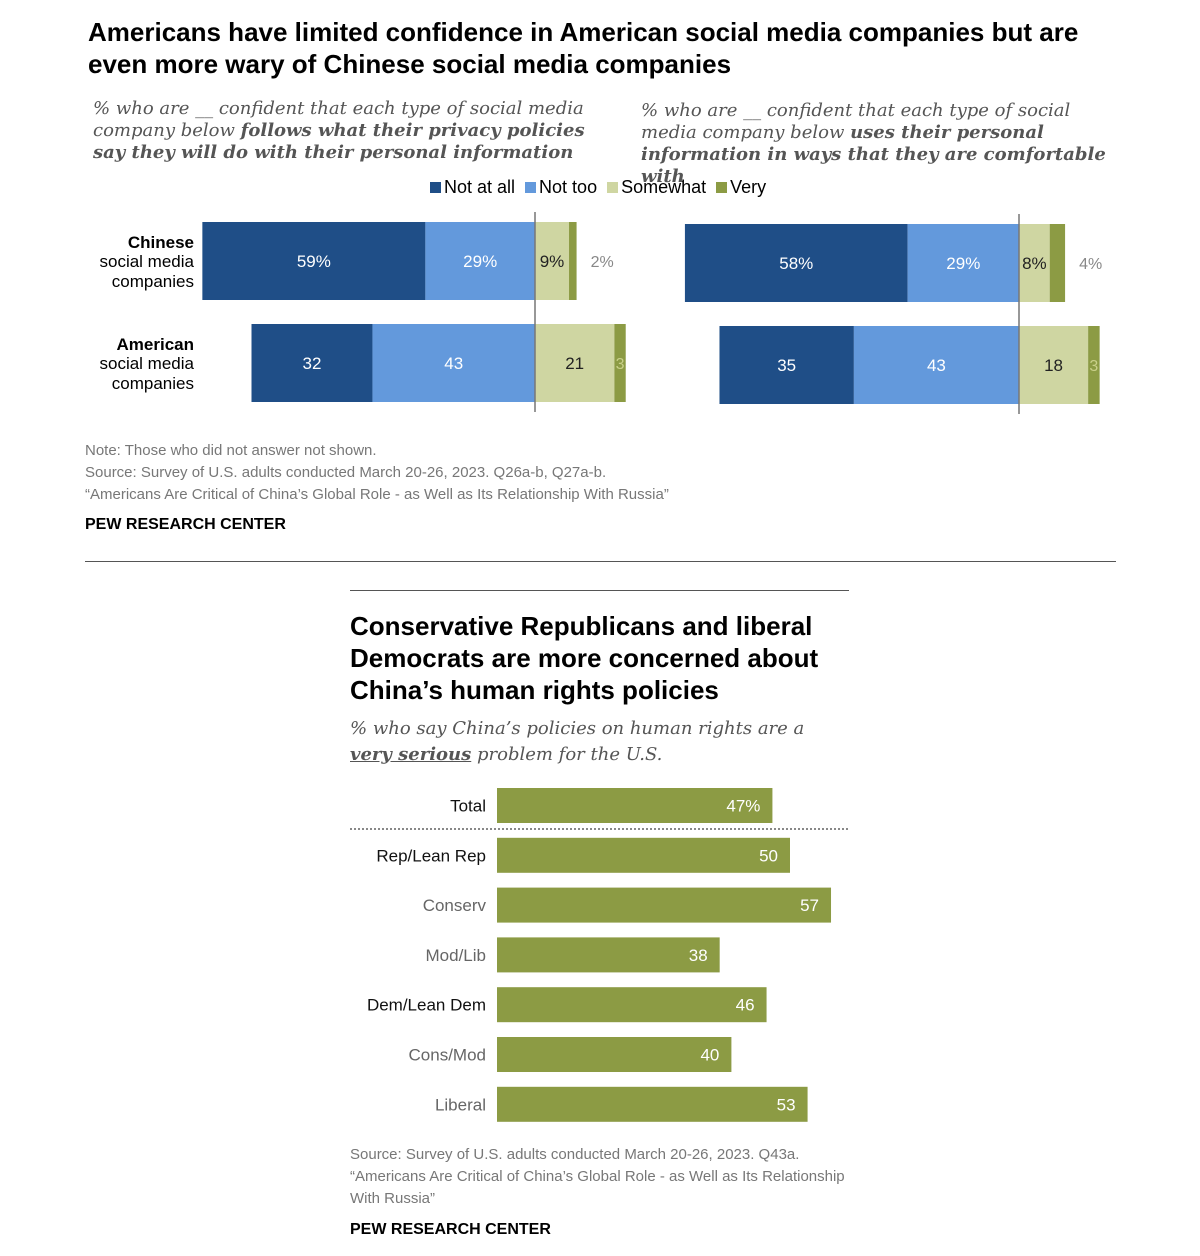  Describe the element at coordinates (664, 187) in the screenshot. I see `legend-label: Somewhat` at that location.